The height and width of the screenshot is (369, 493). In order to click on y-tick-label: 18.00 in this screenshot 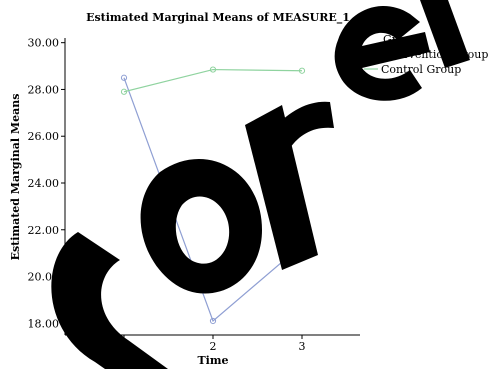, I will do `click(44, 323)`.